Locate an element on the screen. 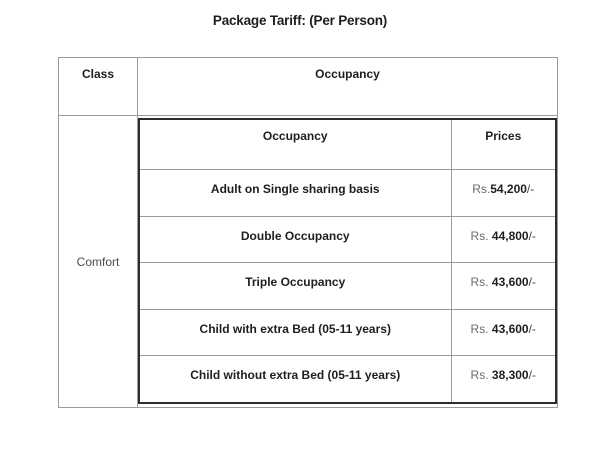 Image resolution: width=600 pixels, height=450 pixels. inner-header-row: Occupancy Prices is located at coordinates (347, 144).